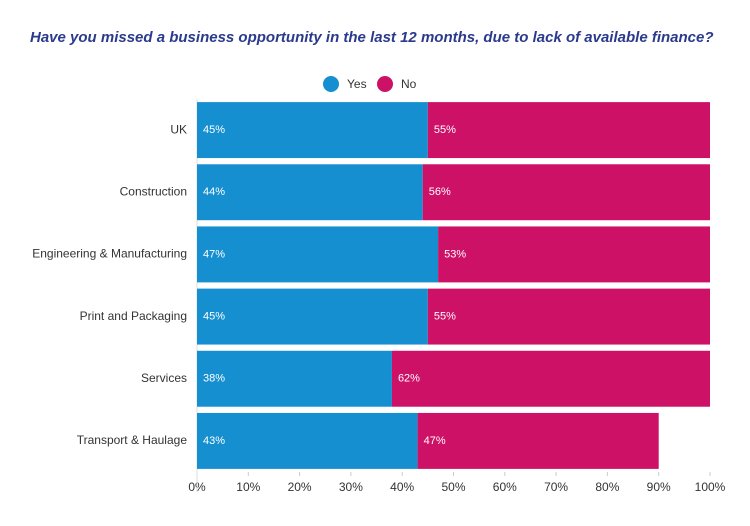 The width and height of the screenshot is (750, 526). What do you see at coordinates (214, 441) in the screenshot?
I see `data-label: 43%` at bounding box center [214, 441].